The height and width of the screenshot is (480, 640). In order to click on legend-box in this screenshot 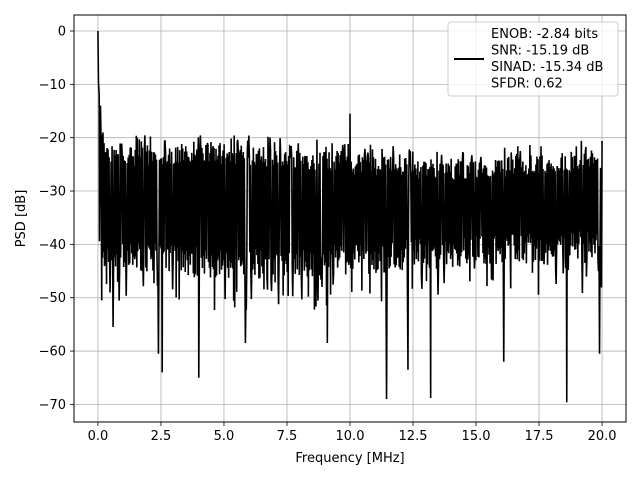, I will do `click(533, 59)`.